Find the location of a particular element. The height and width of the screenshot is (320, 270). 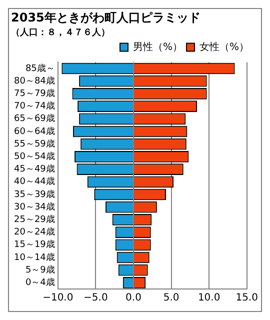

y-tick-label: 75～79歳 is located at coordinates (34, 94).